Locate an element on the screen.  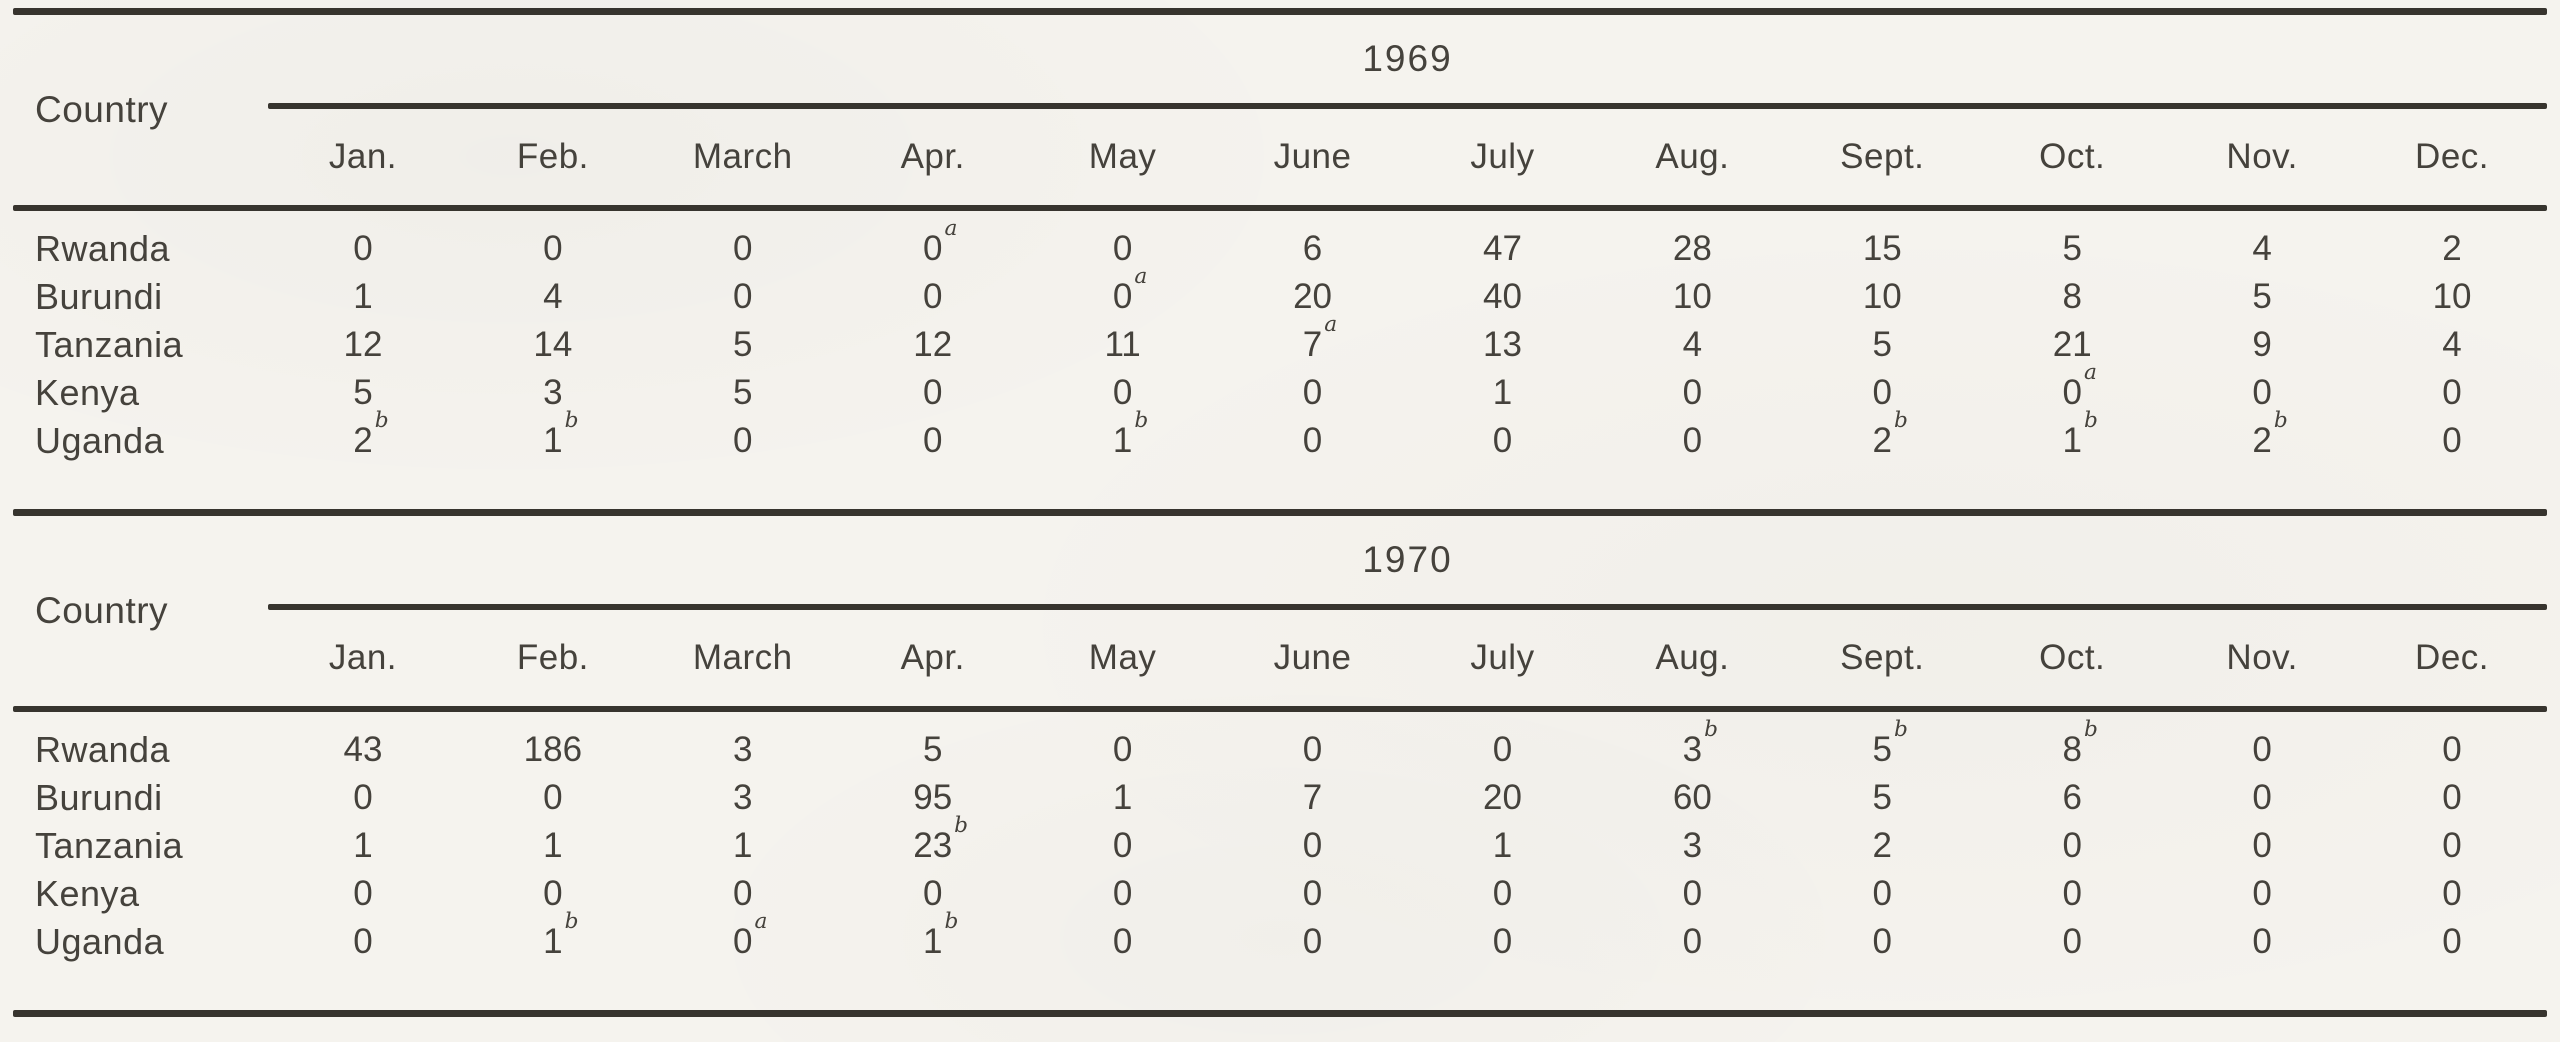
month-header-cell: July is located at coordinates (1502, 156).